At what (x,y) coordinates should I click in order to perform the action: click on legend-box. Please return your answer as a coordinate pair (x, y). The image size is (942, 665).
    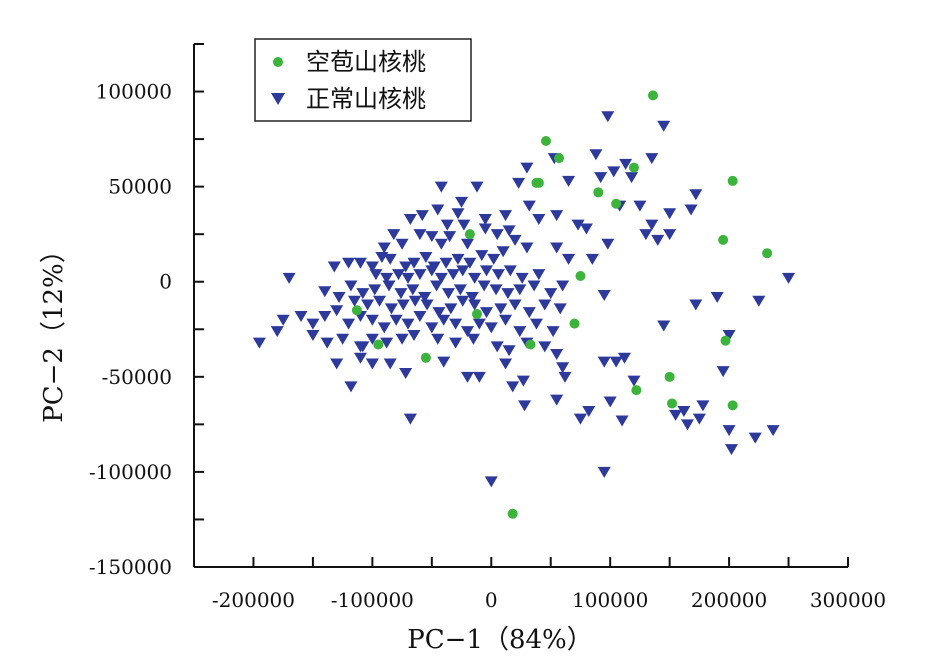
    Looking at the image, I should click on (363, 80).